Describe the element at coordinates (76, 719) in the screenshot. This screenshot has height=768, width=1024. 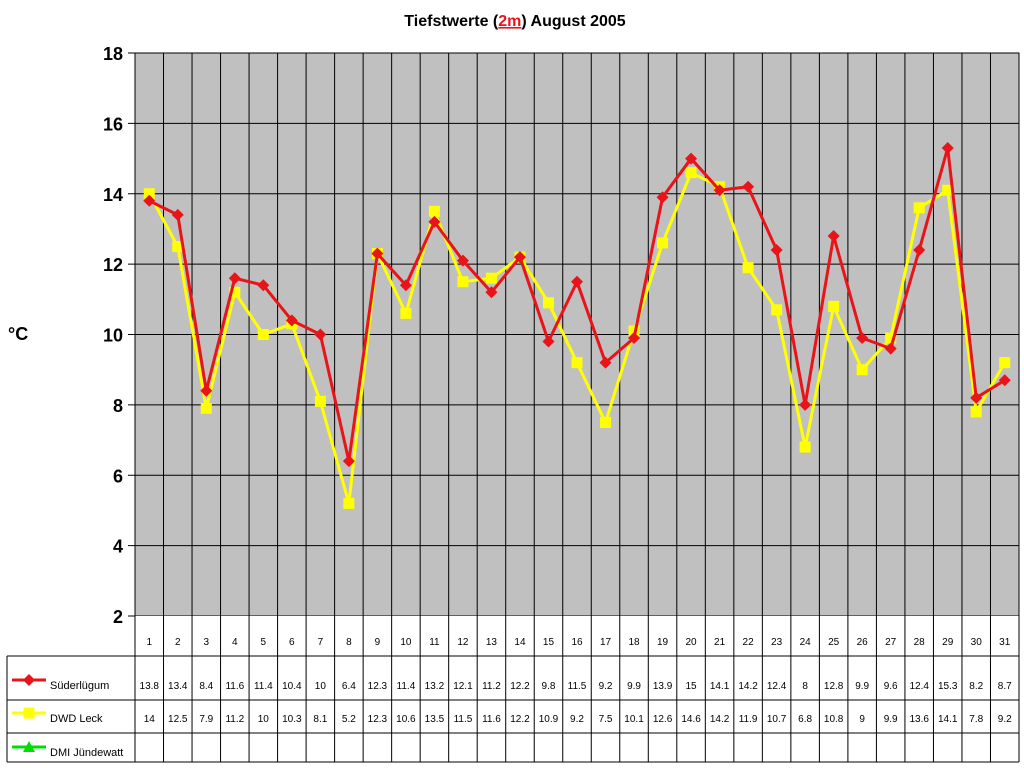
I see `legend-entry: DWD Leck` at that location.